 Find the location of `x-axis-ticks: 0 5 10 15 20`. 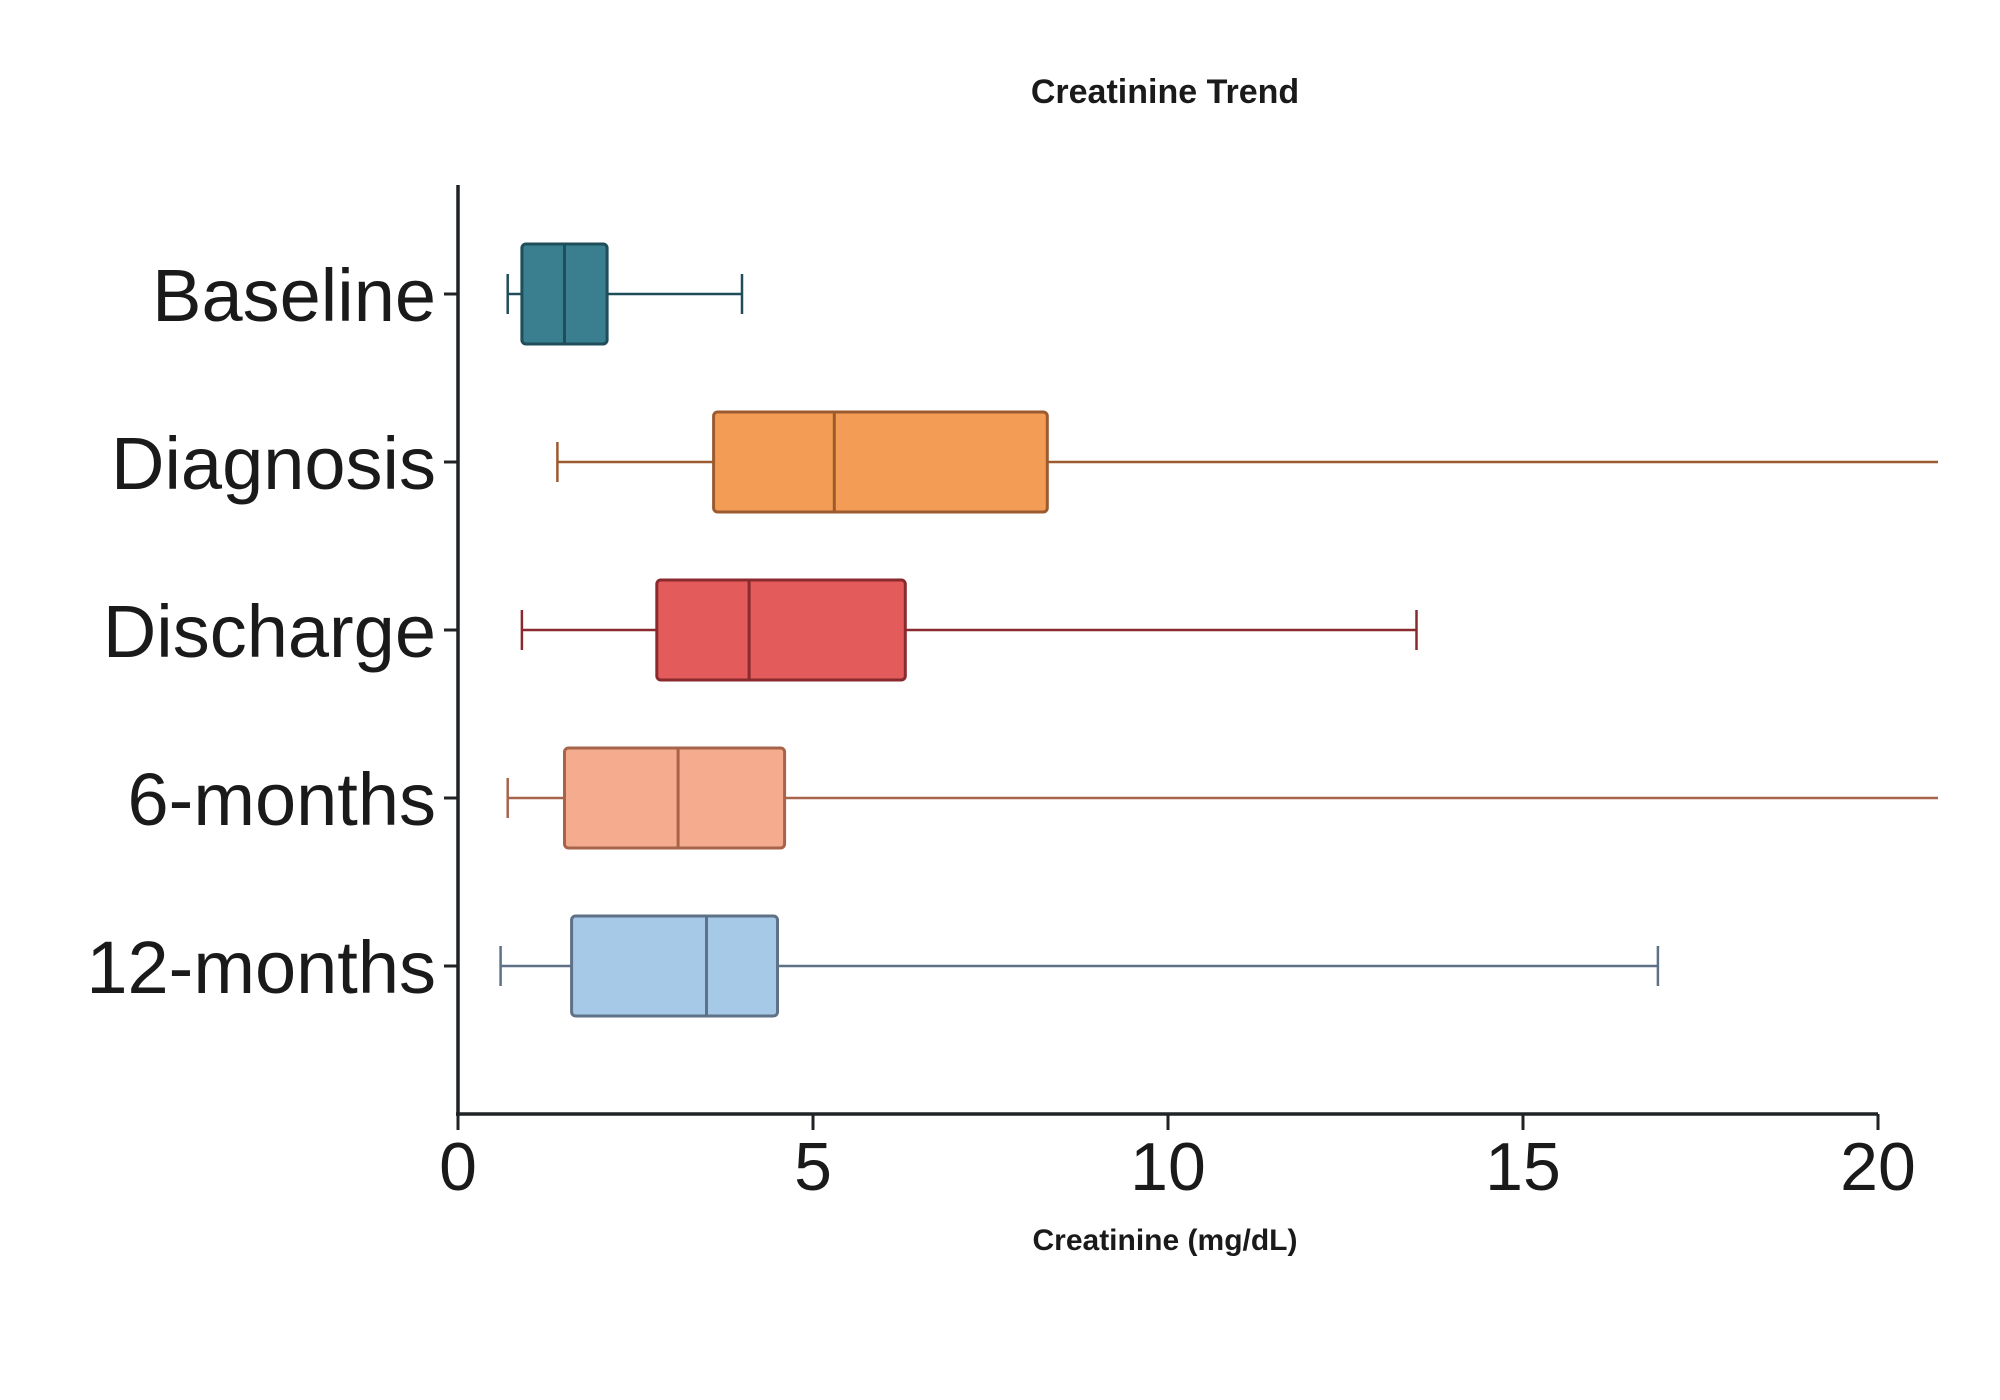

x-axis-ticks: 0 5 10 15 20 is located at coordinates (1177, 1159).